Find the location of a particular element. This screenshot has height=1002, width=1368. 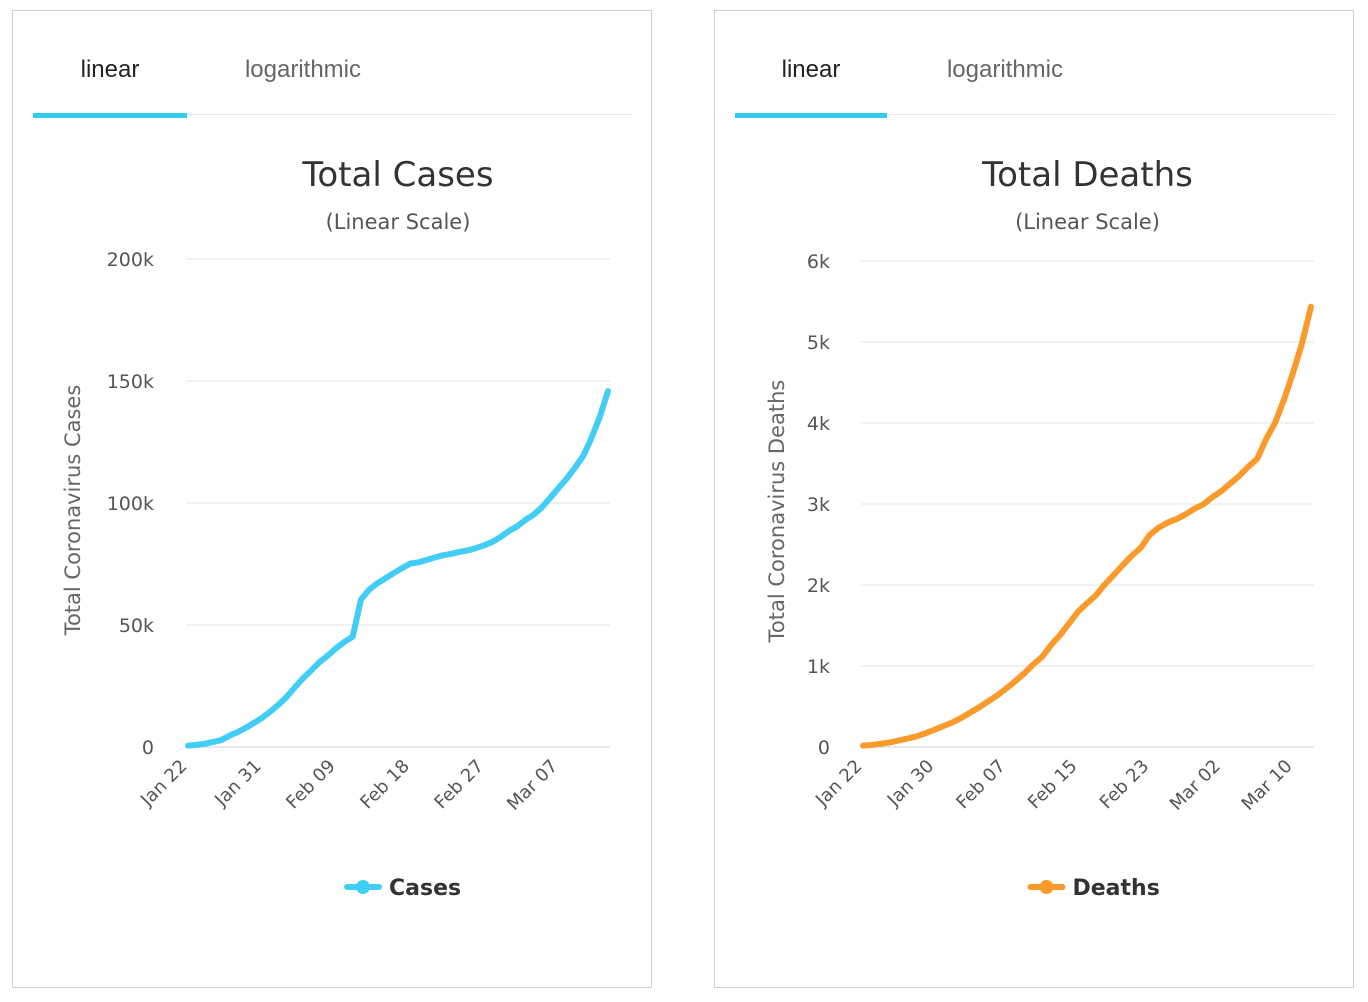

x-tick-label: Mar 10 is located at coordinates (1267, 785).